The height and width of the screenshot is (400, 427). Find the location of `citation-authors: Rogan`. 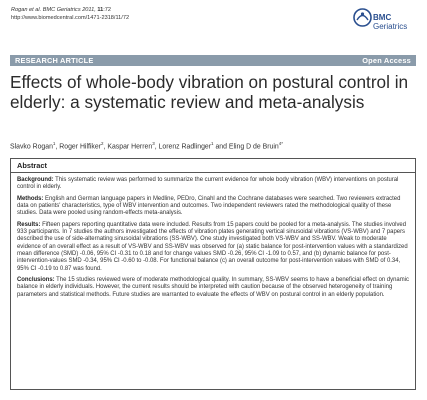

citation-authors: Rogan is located at coordinates (19, 10).